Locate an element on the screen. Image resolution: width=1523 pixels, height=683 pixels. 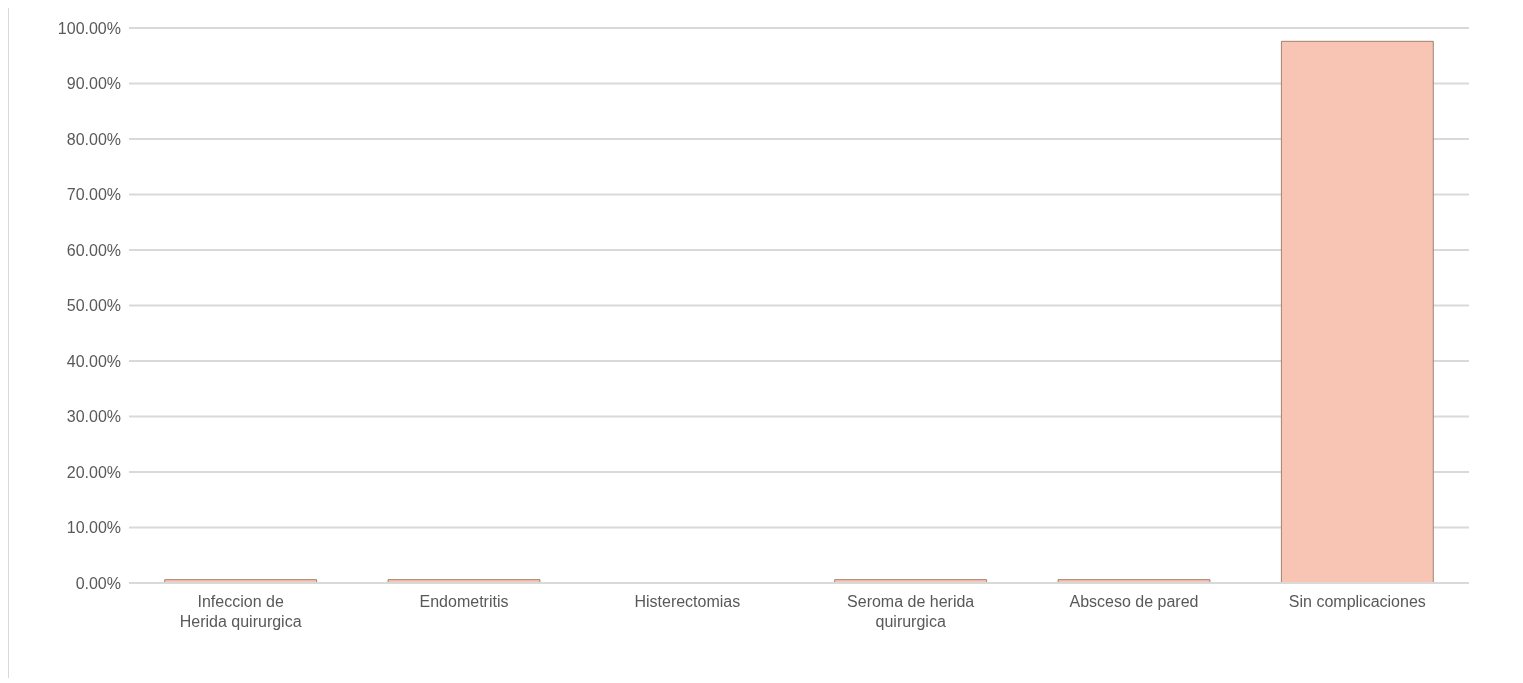
x-tick-label: Infeccion de Herida quirurgica is located at coordinates (240, 611).